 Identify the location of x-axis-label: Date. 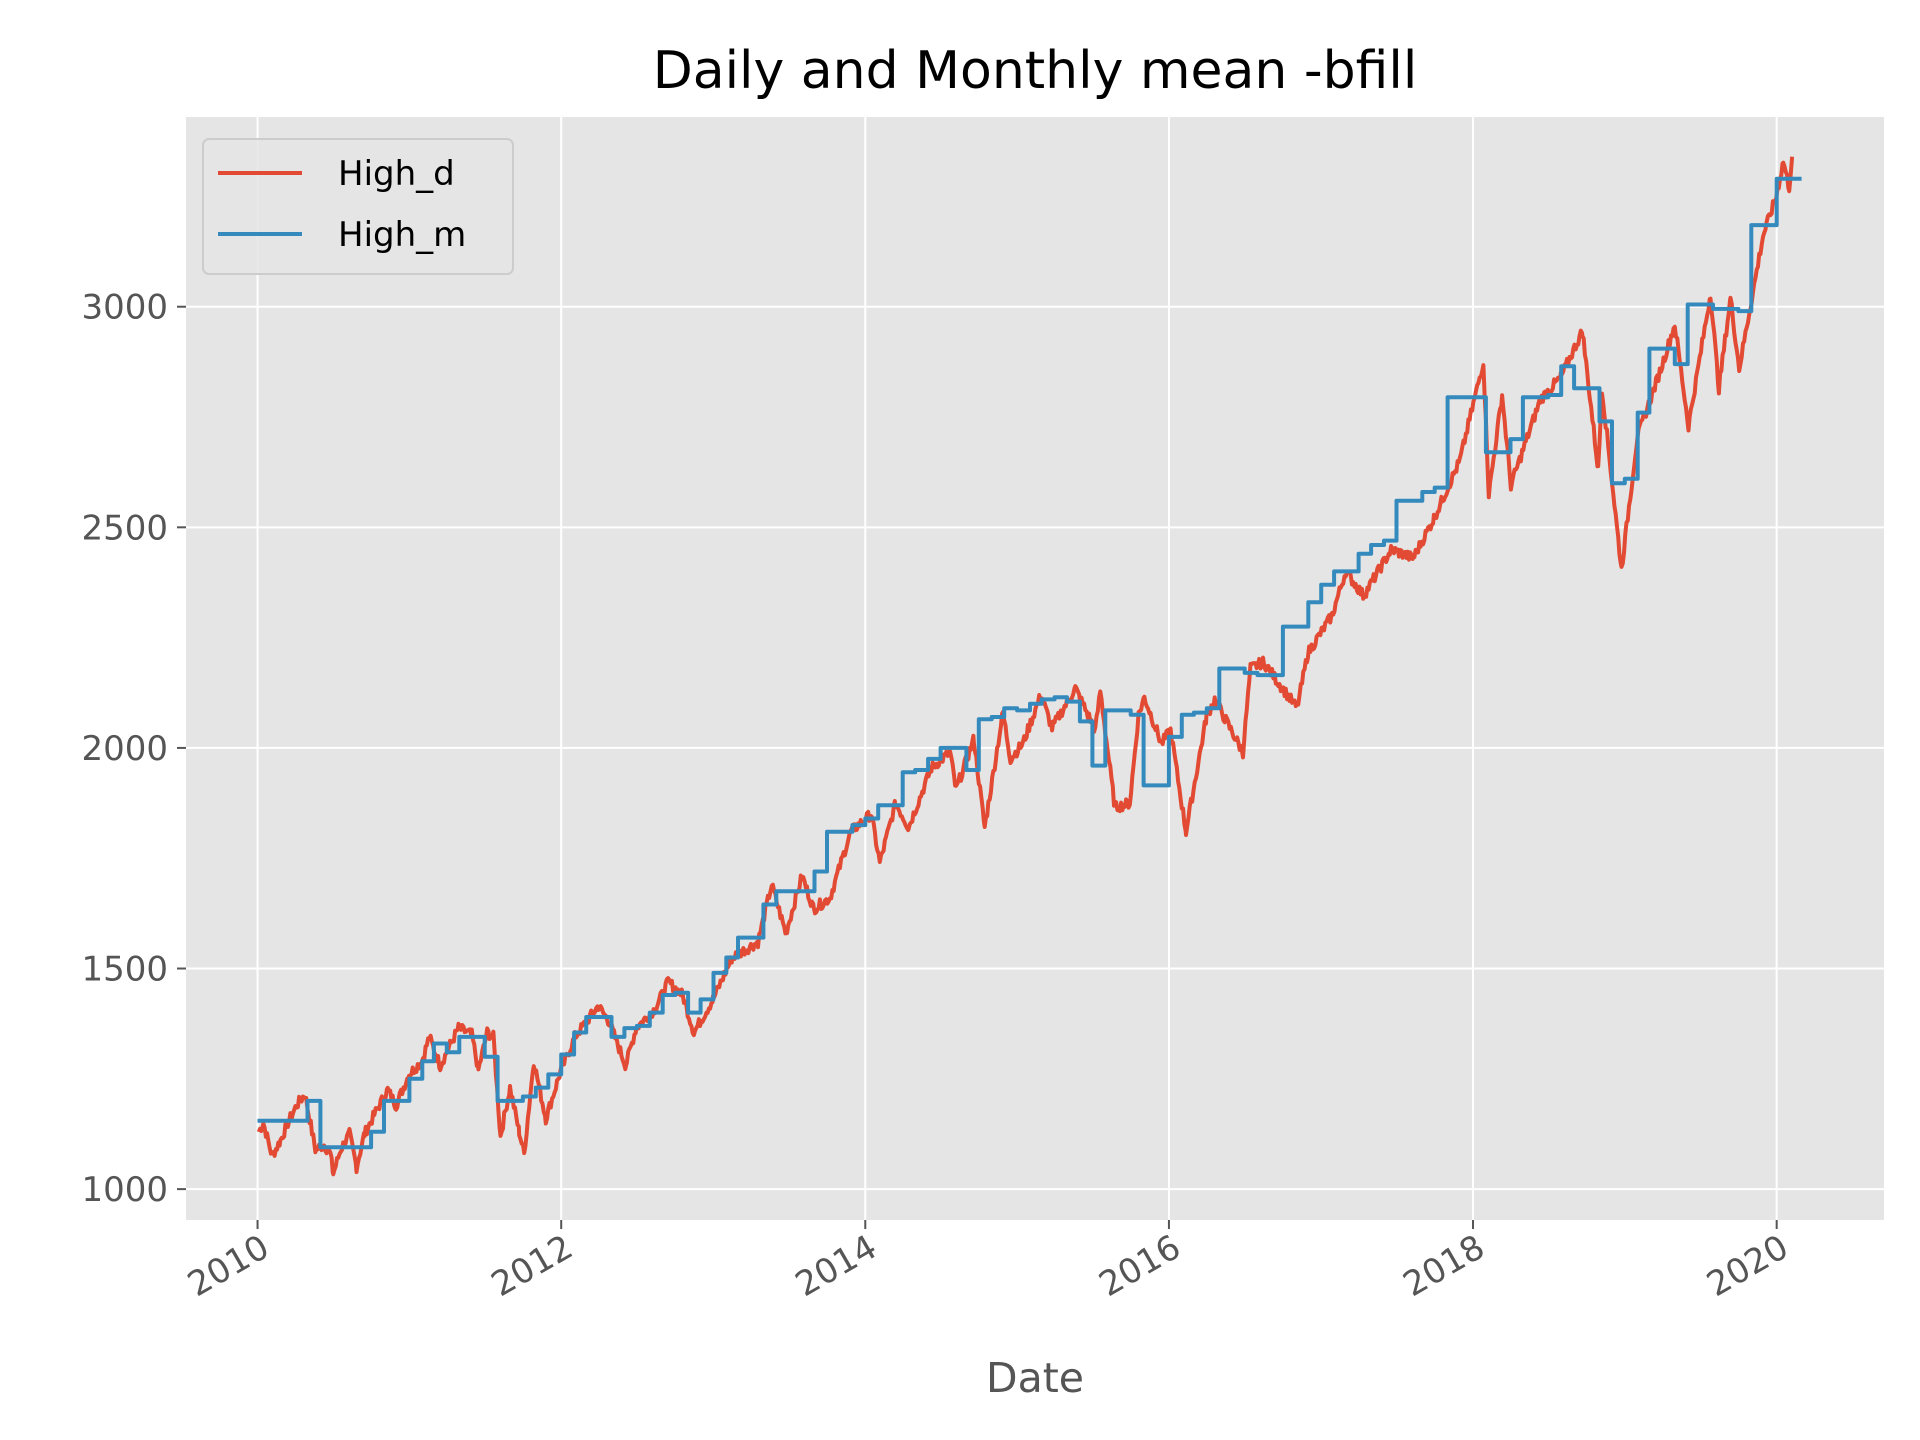
(1035, 1378).